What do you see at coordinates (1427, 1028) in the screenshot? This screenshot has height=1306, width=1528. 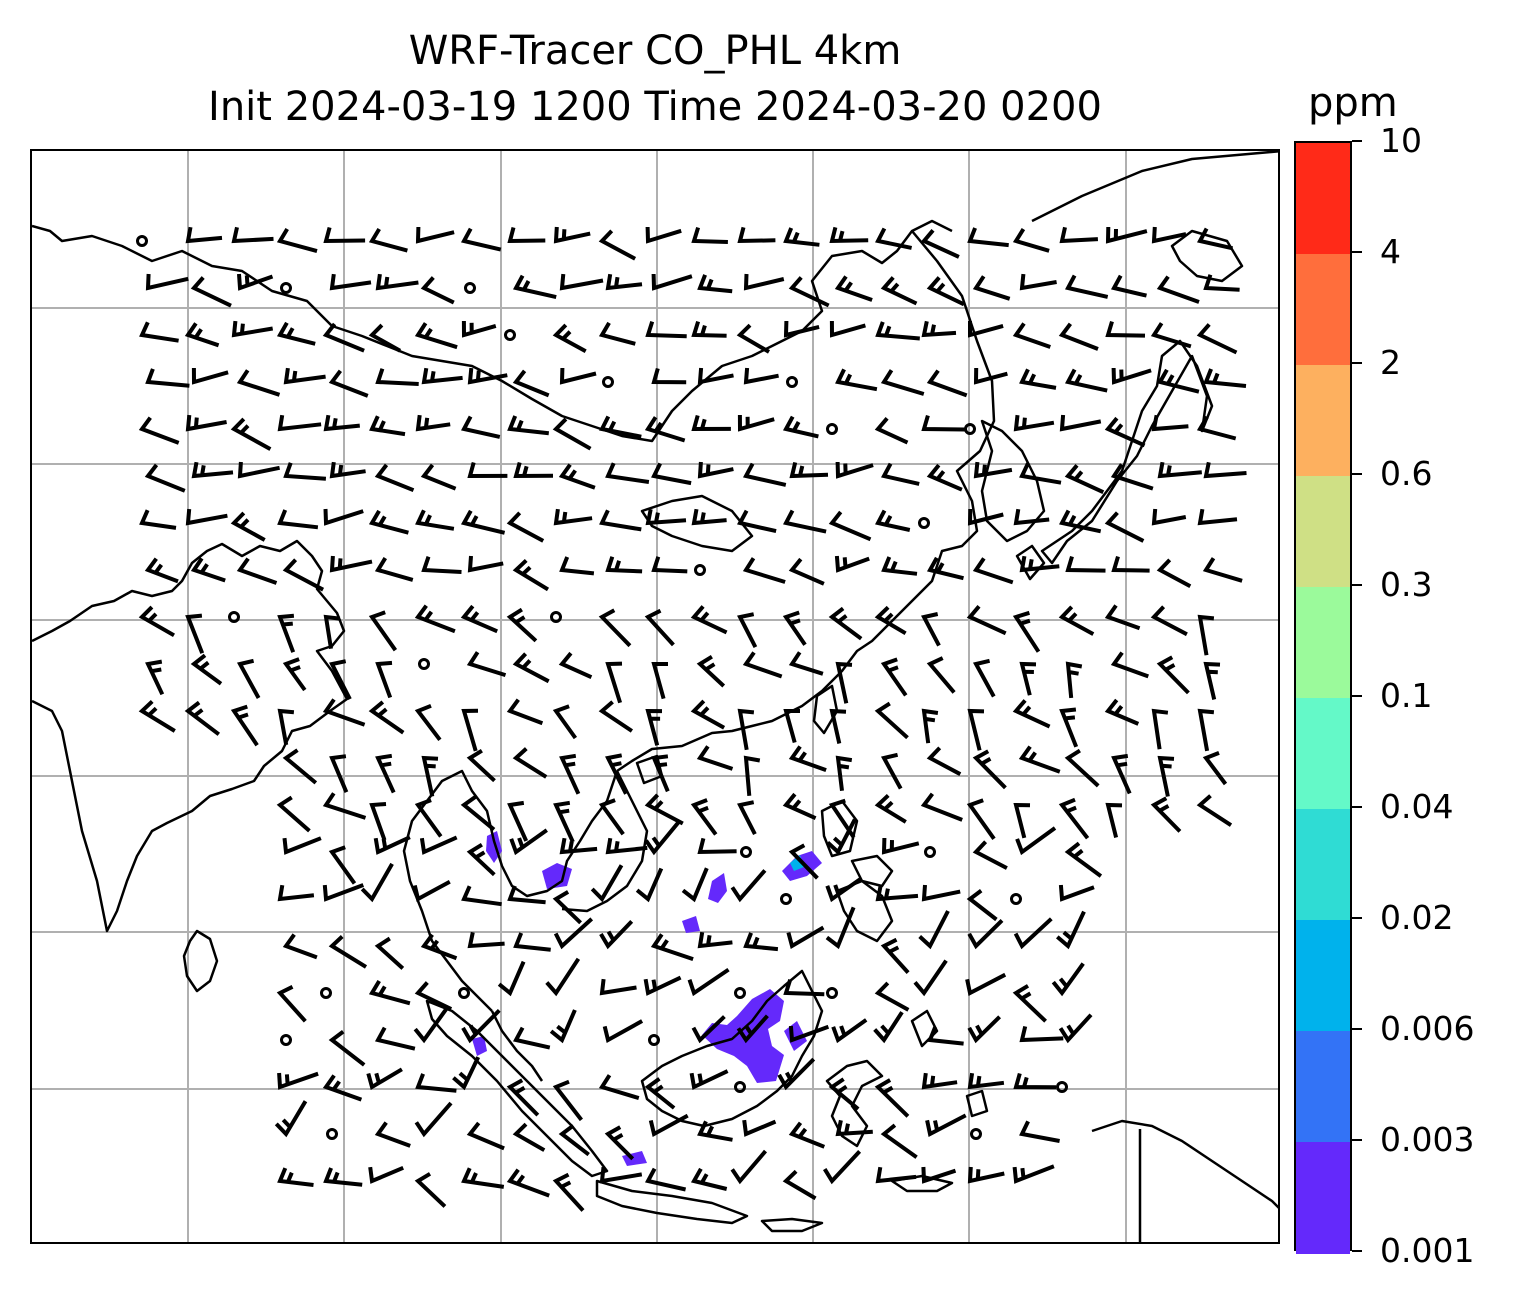 I see `colorbar-tick-label: 0.006` at bounding box center [1427, 1028].